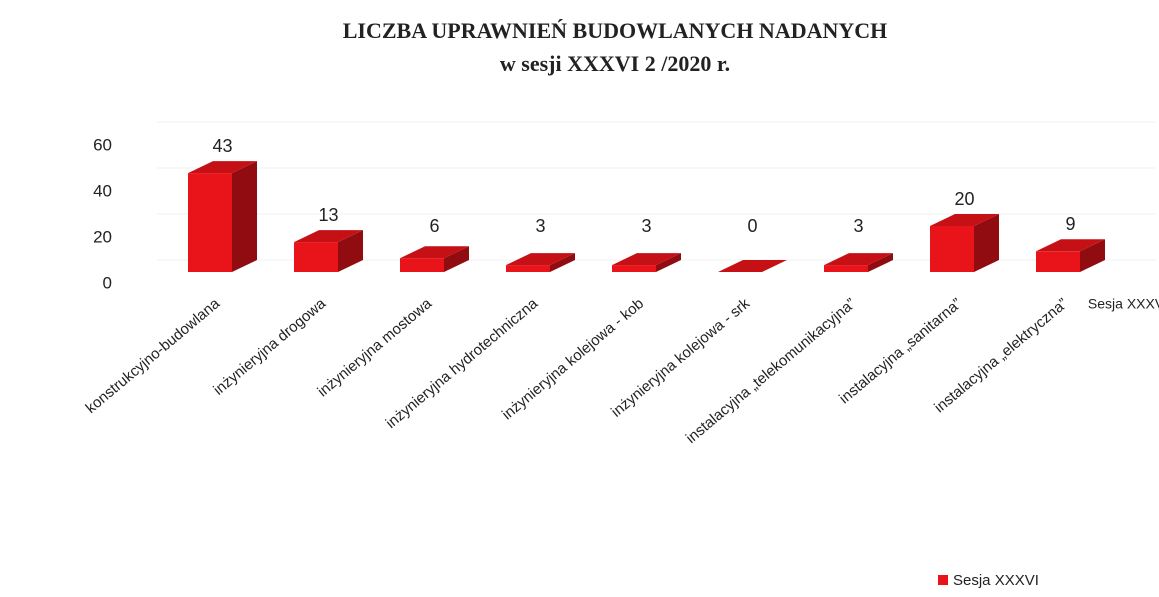 The width and height of the screenshot is (1159, 597). What do you see at coordinates (328, 215) in the screenshot?
I see `value-label: 13` at bounding box center [328, 215].